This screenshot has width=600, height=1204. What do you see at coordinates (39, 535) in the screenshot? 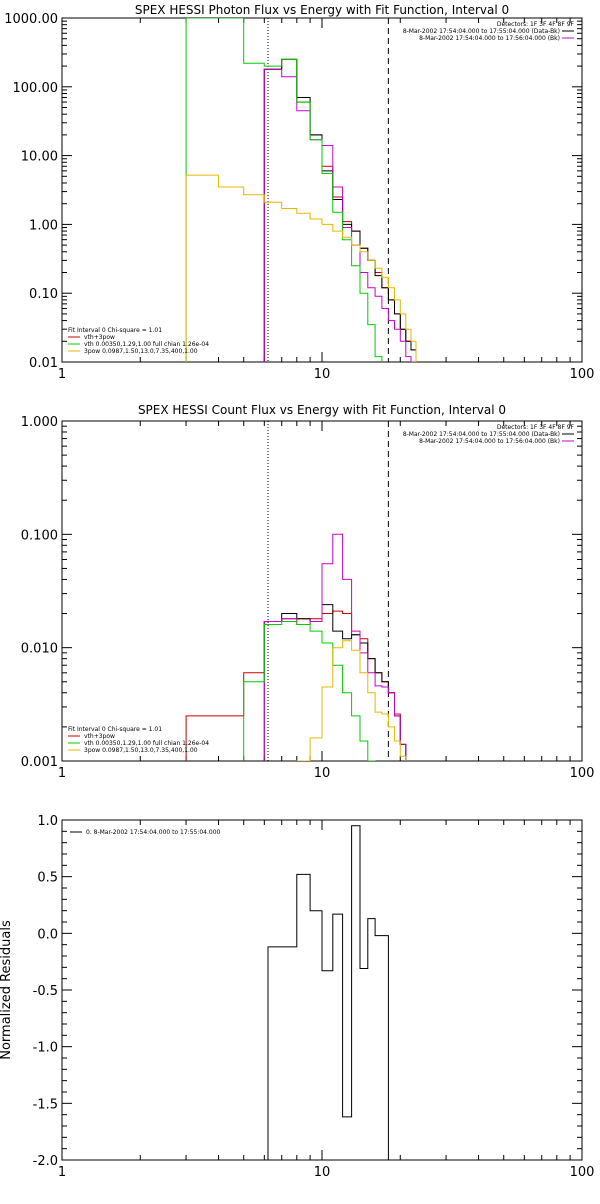
I see `y-tick-label: 0.100` at bounding box center [39, 535].